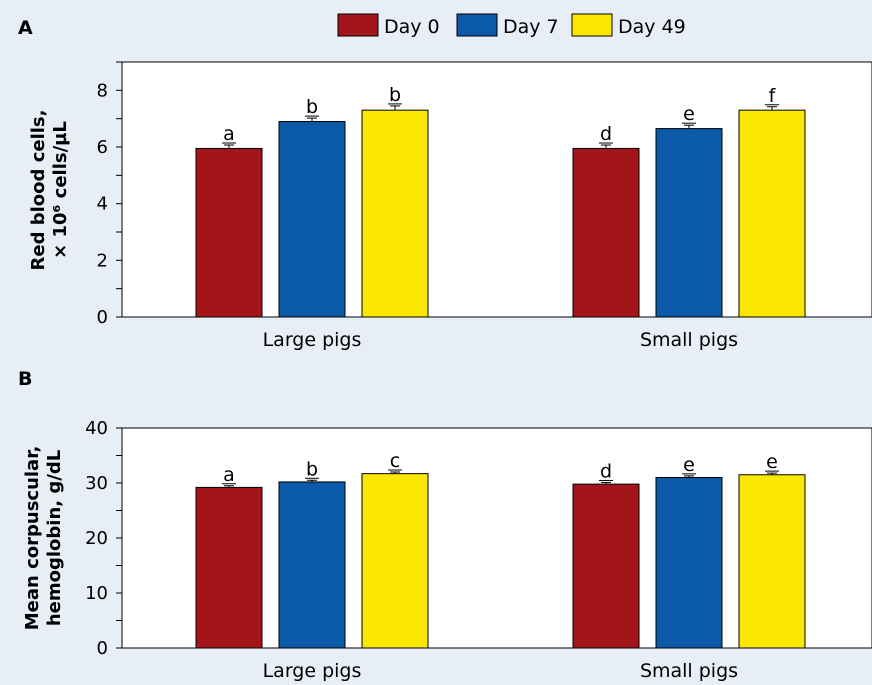 The image size is (872, 685). What do you see at coordinates (96, 538) in the screenshot?
I see `y-tick-label: 20` at bounding box center [96, 538].